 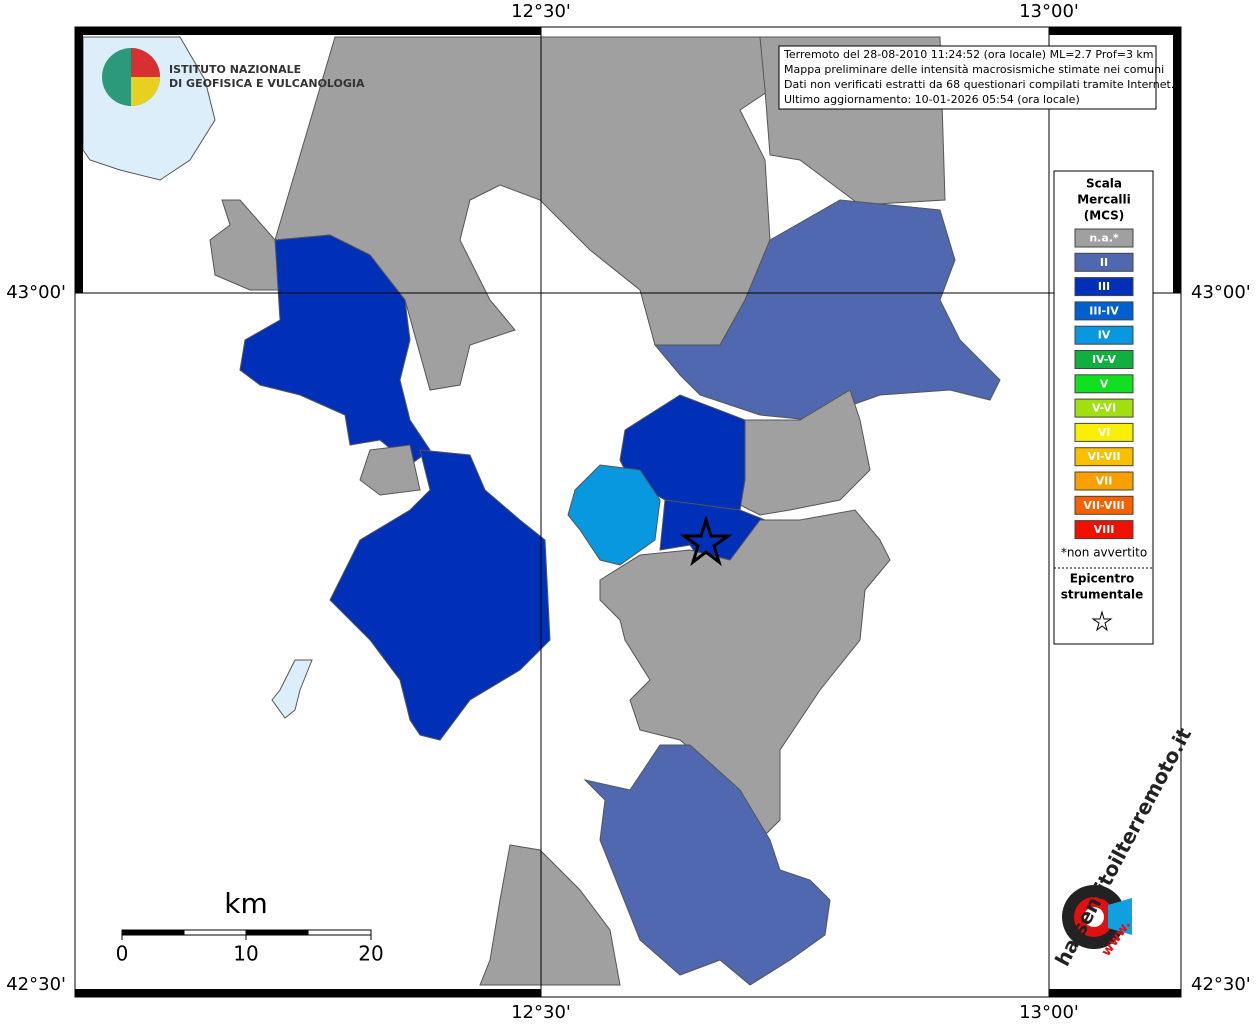 I want to click on legend-label: VI-VII, so click(x=1103, y=456).